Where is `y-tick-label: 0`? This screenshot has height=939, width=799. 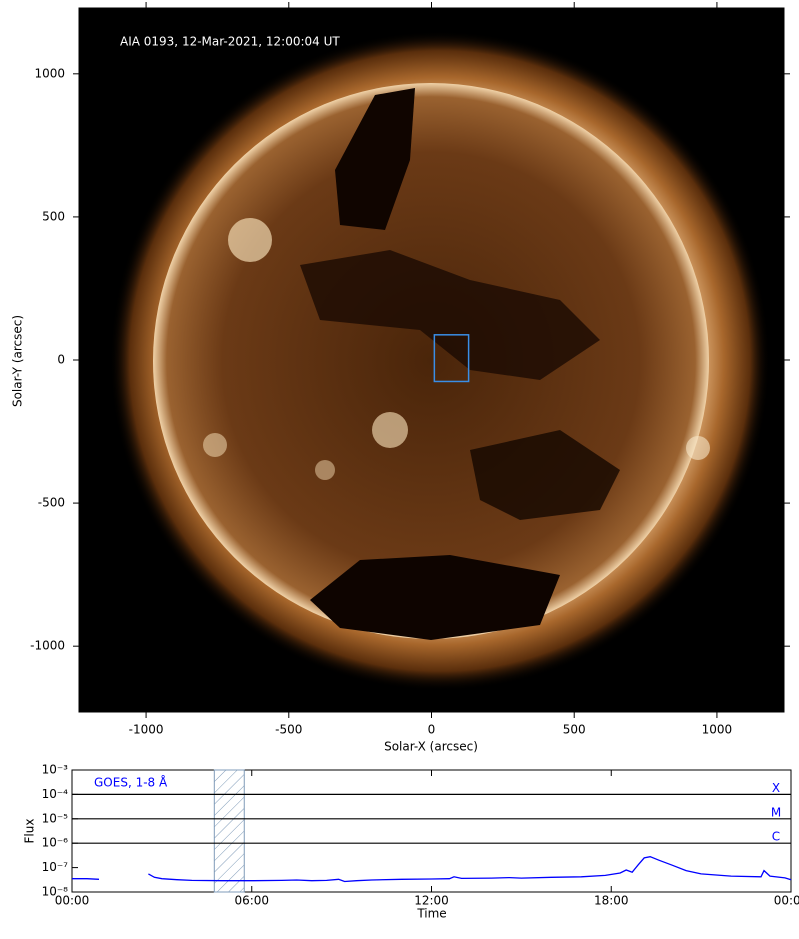
y-tick-label: 0 is located at coordinates (61, 360).